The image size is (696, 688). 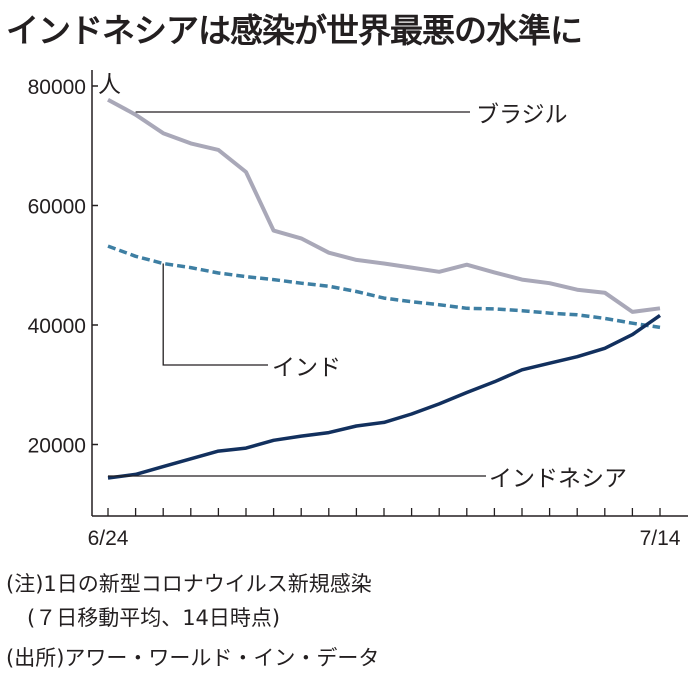 What do you see at coordinates (108, 538) in the screenshot?
I see `x-tick-label-start: 6/24` at bounding box center [108, 538].